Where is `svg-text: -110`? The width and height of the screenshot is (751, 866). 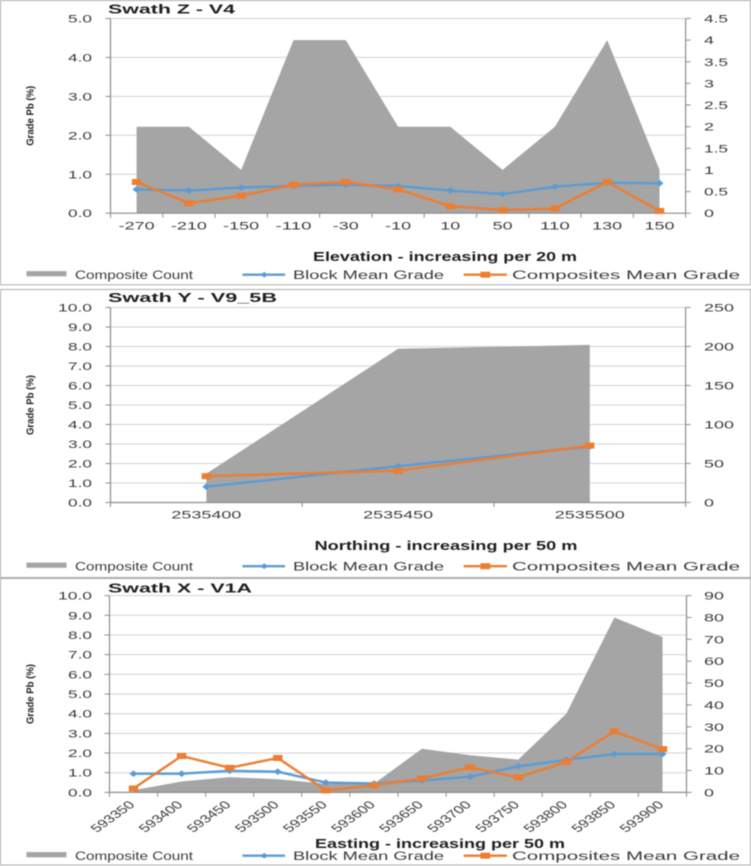 svg-text: -110 is located at coordinates (294, 227).